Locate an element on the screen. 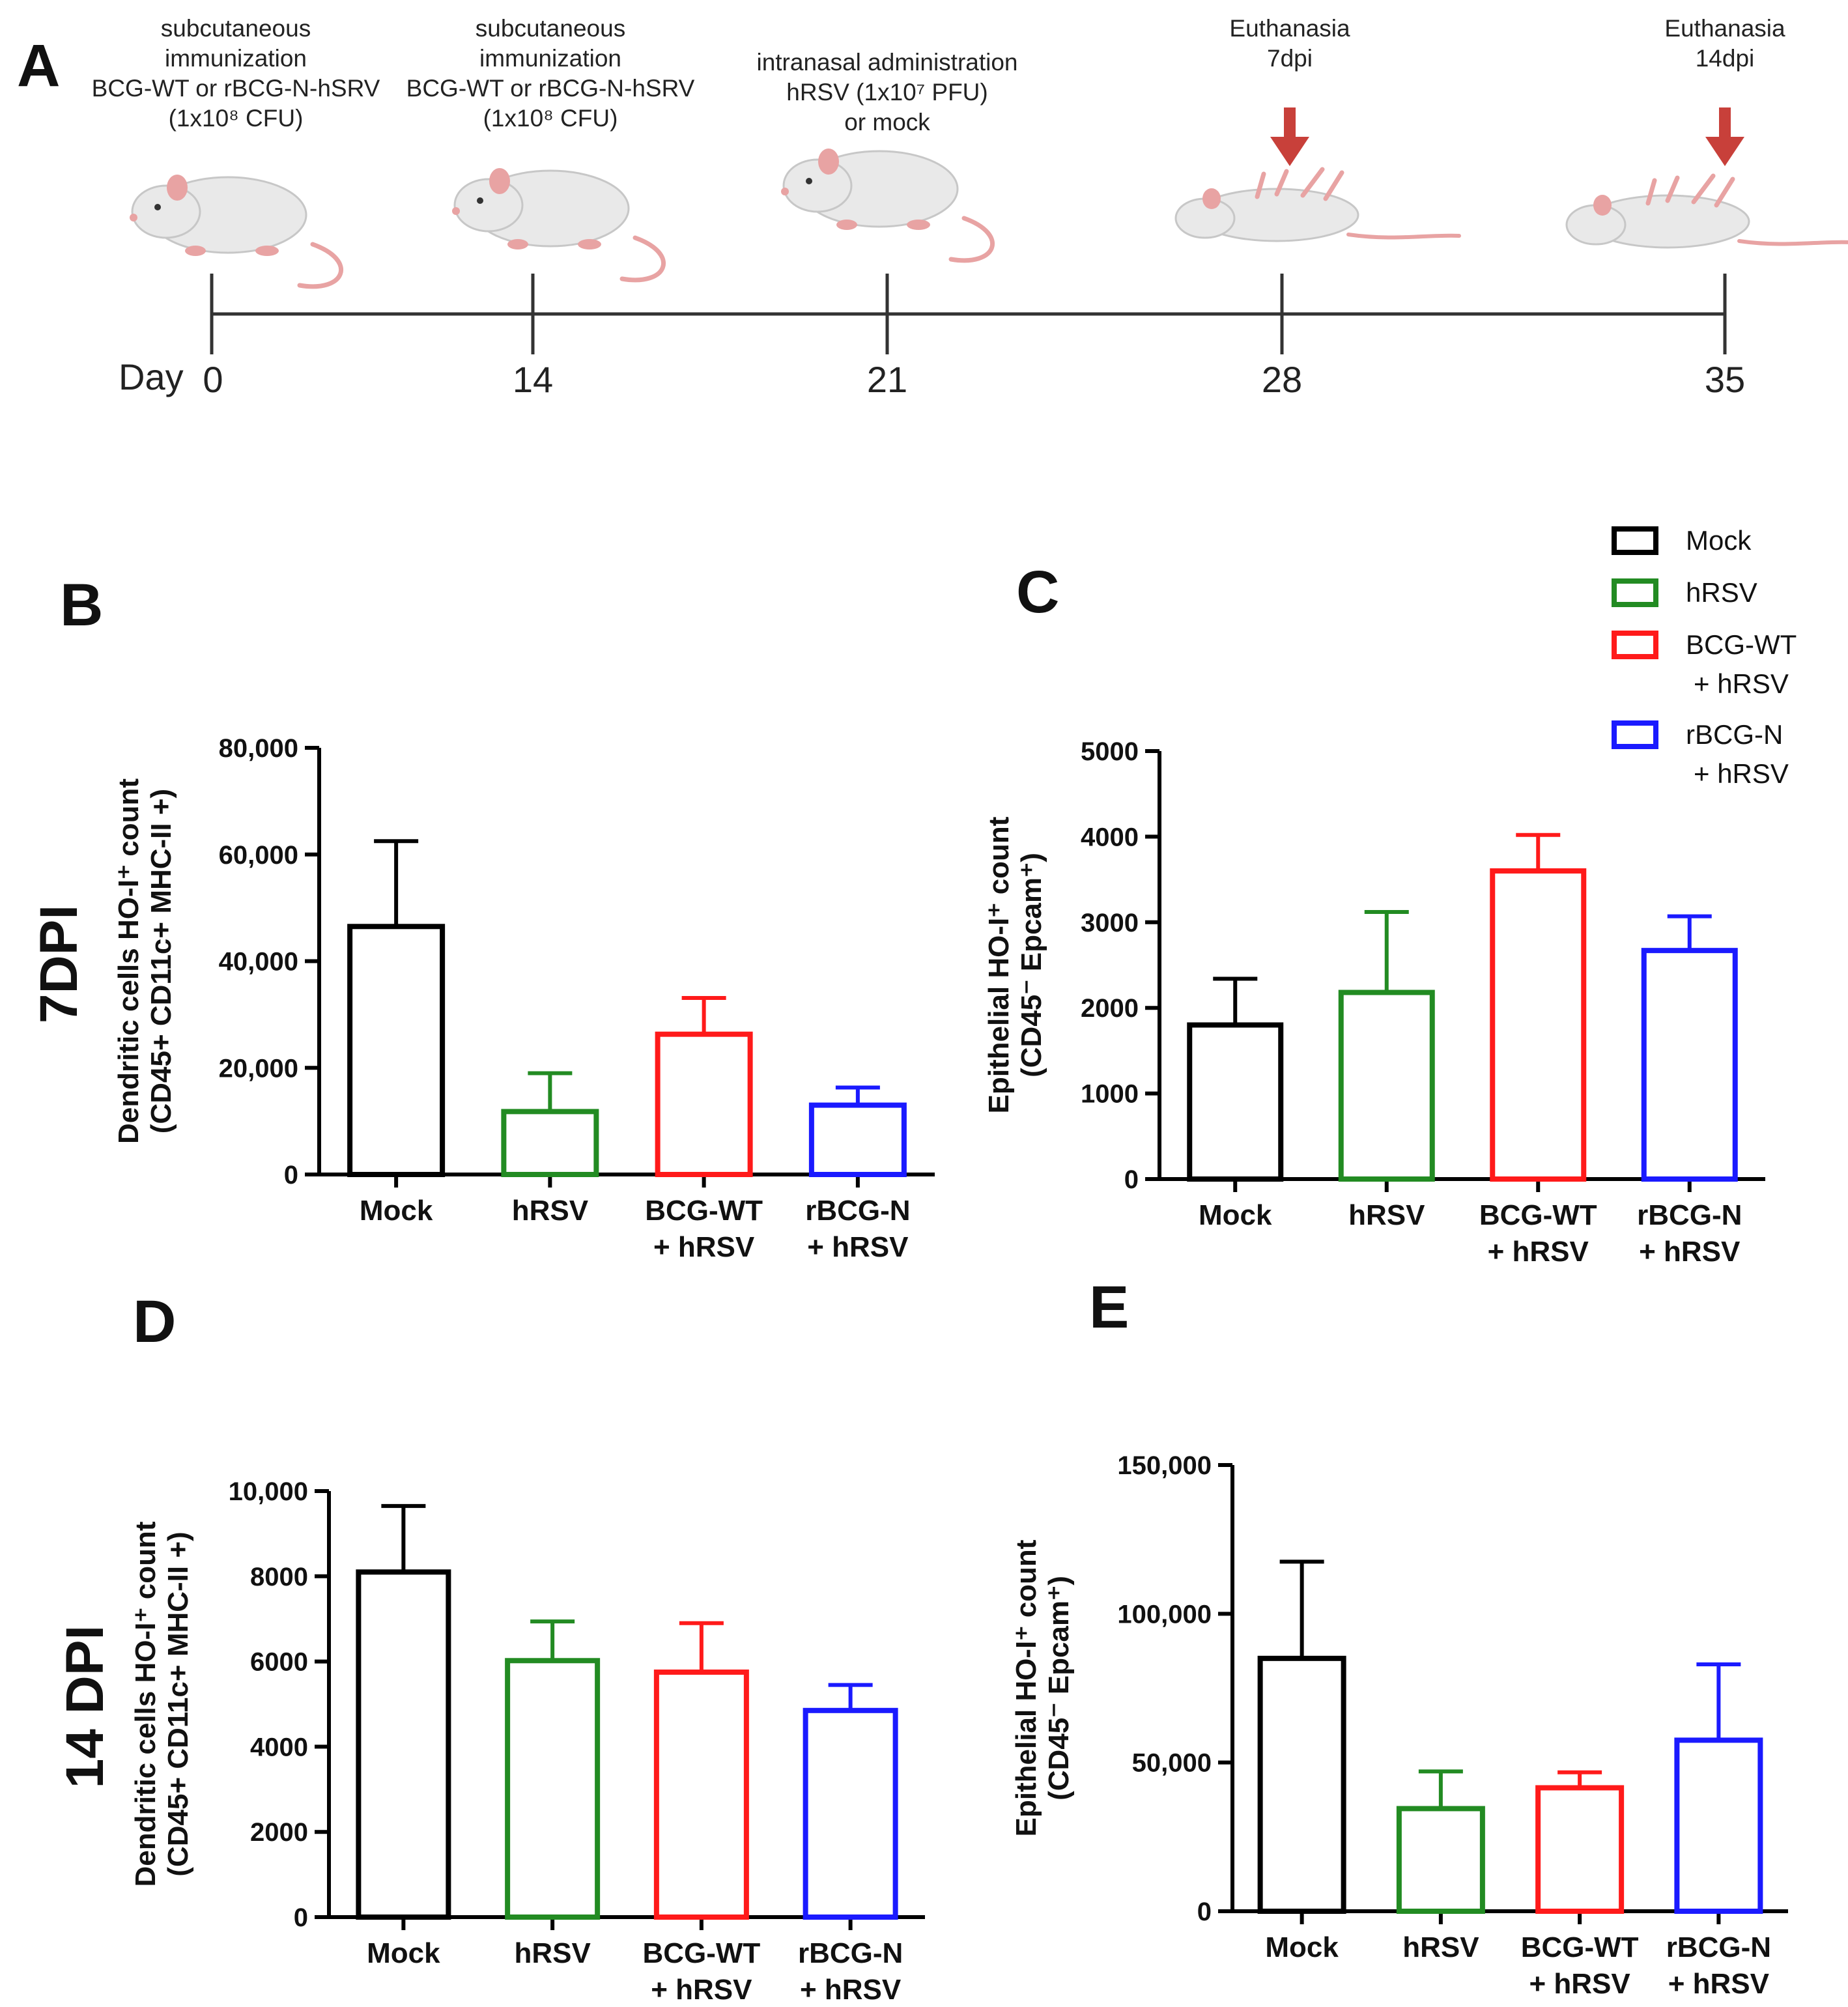 This screenshot has height=2007, width=1848. legend-label: BCG-WT is located at coordinates (1741, 645).